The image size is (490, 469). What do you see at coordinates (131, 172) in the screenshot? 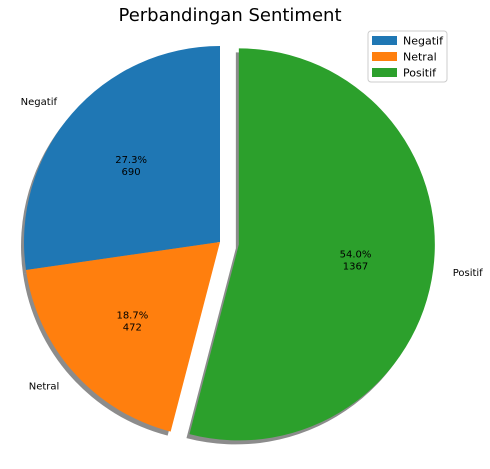
I see `slice-count-negatif: 690` at bounding box center [131, 172].